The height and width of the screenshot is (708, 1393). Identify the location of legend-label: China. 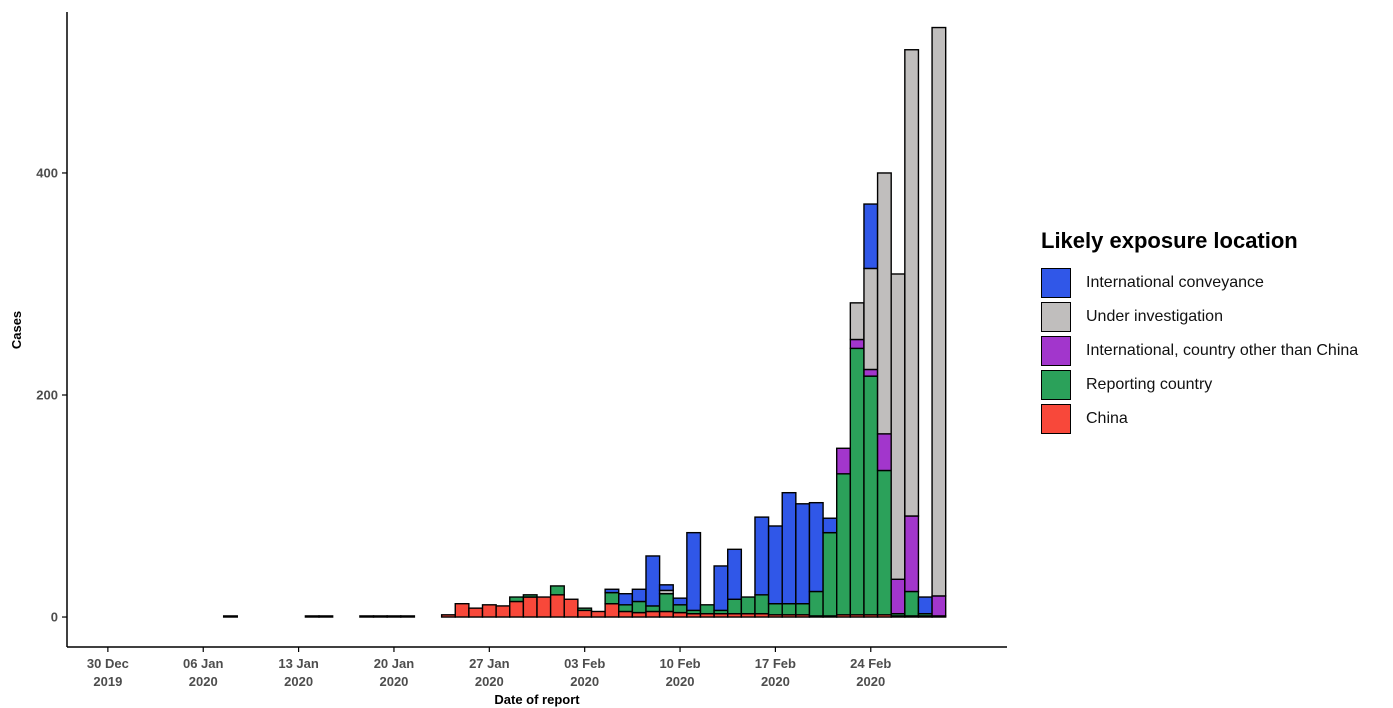
(1107, 418).